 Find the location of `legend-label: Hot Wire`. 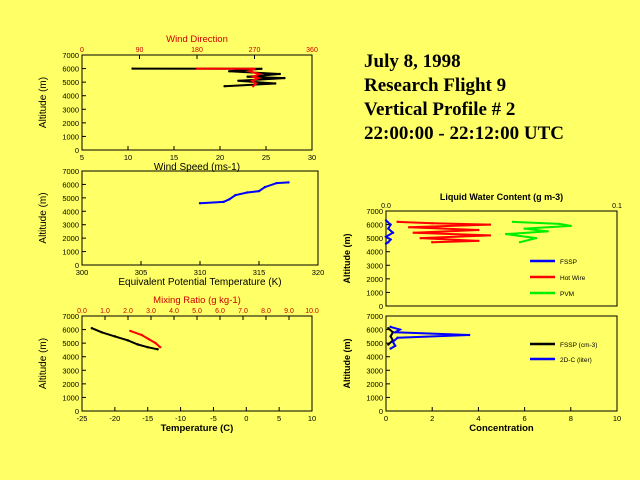

legend-label: Hot Wire is located at coordinates (573, 278).